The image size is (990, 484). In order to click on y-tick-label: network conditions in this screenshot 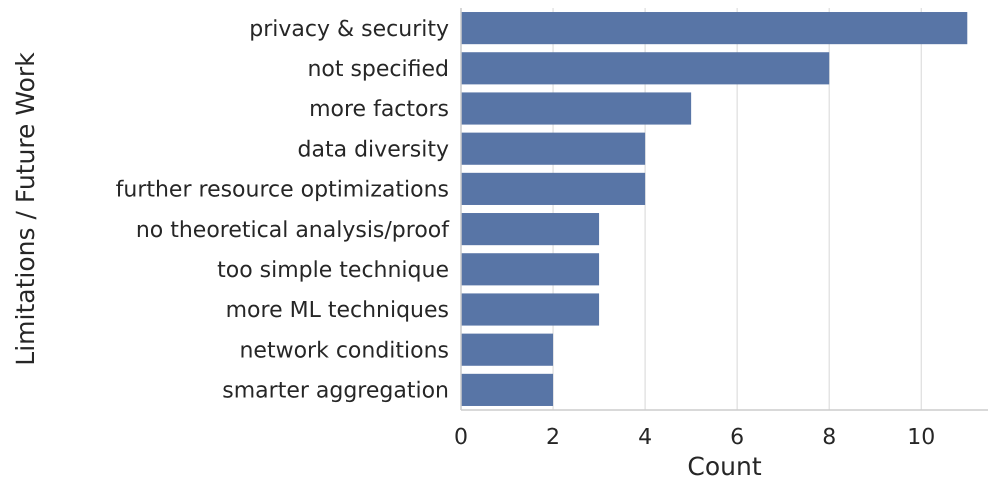, I will do `click(344, 351)`.